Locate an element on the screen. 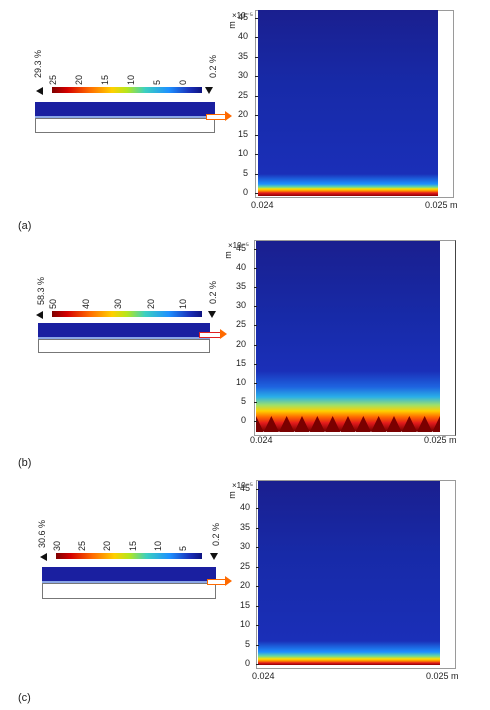  panel-label: (c) is located at coordinates (24, 698).